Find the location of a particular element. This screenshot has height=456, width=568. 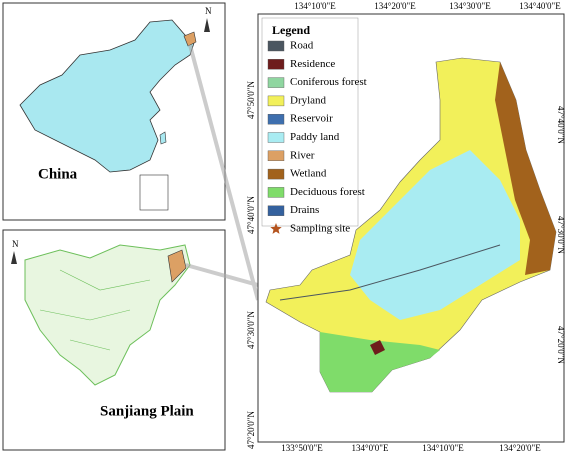

top-coord: 134°30'0"E is located at coordinates (470, 6).